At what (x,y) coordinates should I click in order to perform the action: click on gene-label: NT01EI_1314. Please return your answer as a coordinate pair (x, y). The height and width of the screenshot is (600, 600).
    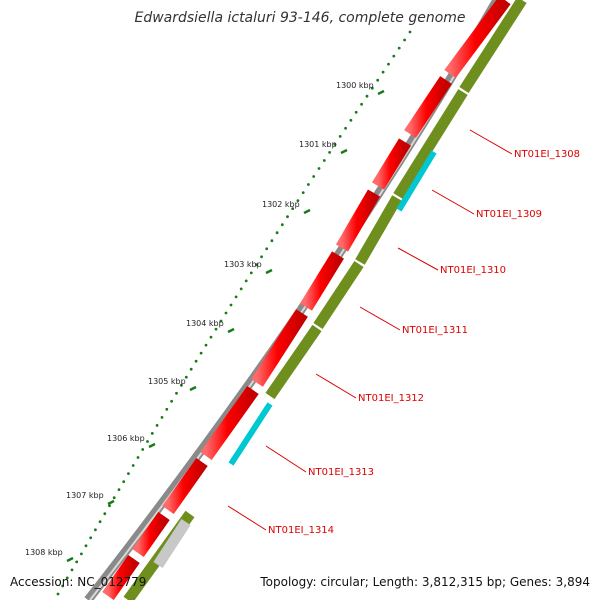
    Looking at the image, I should click on (301, 530).